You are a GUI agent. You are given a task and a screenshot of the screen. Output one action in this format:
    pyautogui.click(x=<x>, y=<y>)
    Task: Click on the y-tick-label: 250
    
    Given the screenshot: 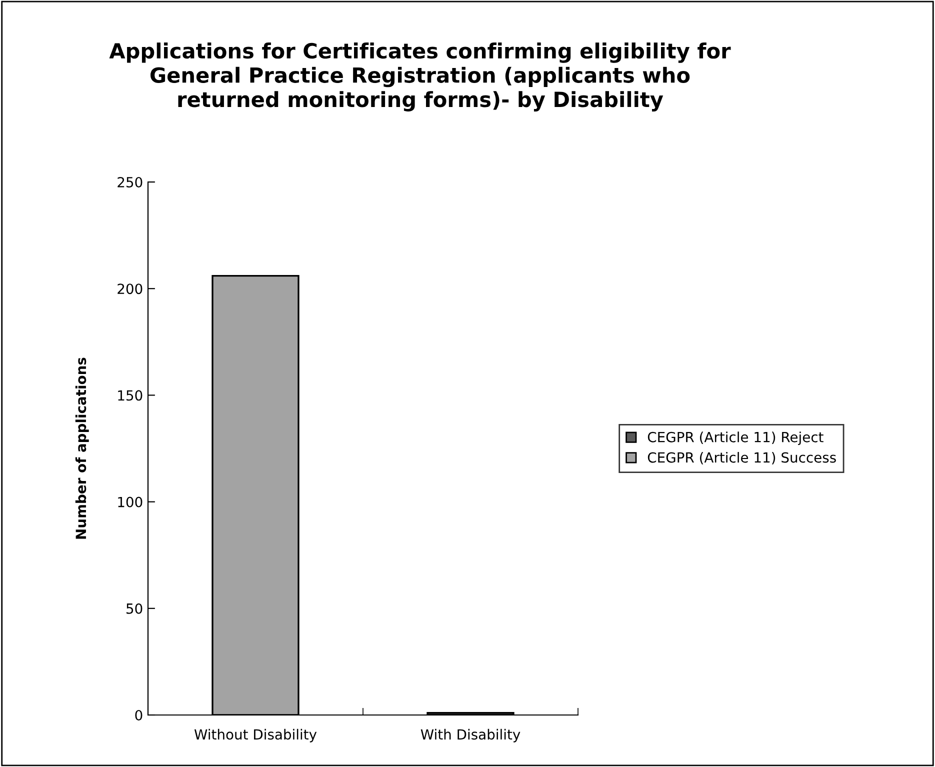 What is the action you would take?
    pyautogui.click(x=130, y=182)
    